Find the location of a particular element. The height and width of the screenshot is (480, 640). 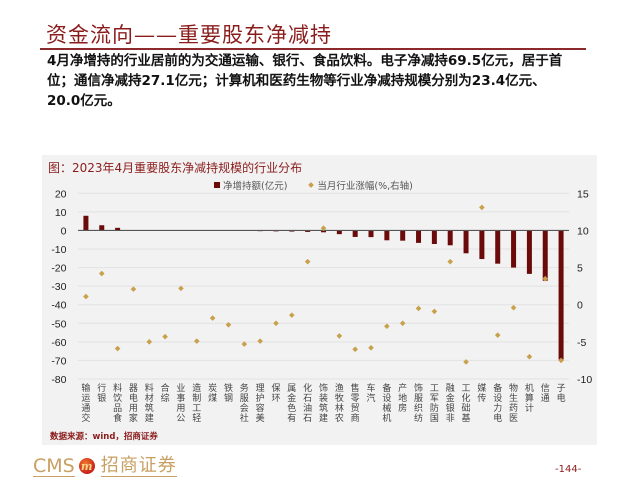

x-axis-label-char: 产 is located at coordinates (403, 389).